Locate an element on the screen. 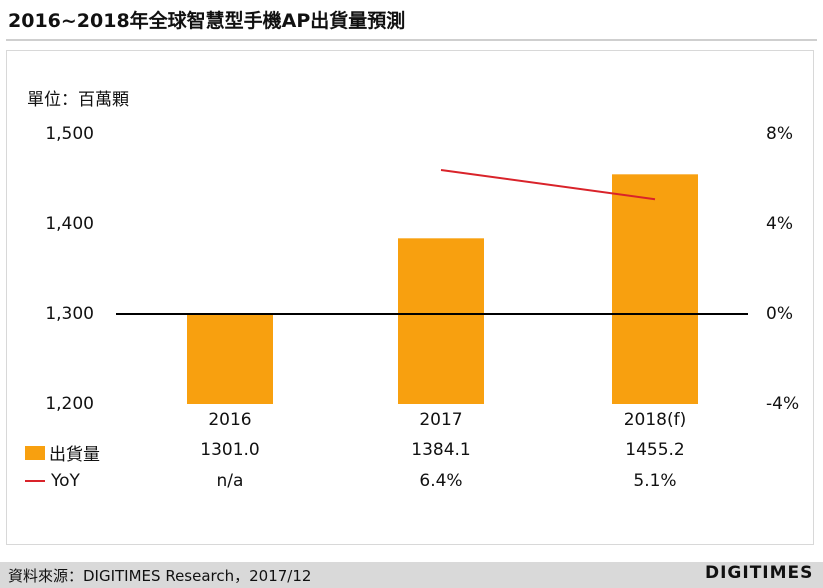  yoy-value: n/a is located at coordinates (230, 481).